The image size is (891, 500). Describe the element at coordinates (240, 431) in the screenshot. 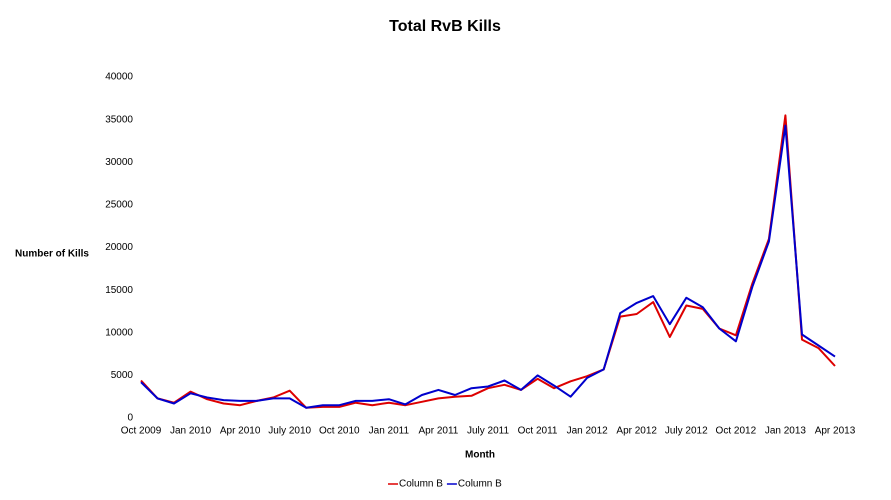

I see `x-tick-label: Apr 2010` at that location.